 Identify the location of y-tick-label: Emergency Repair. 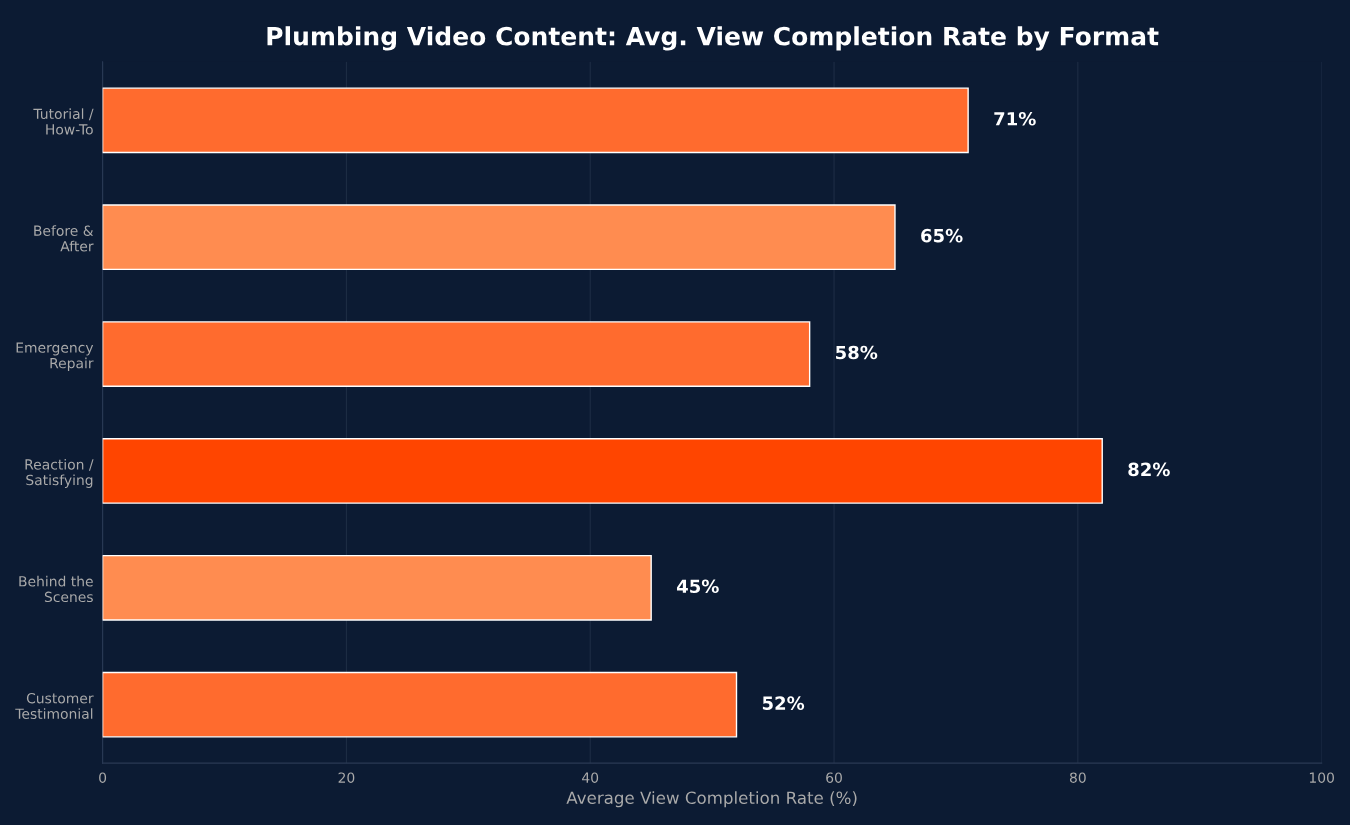
(55, 357).